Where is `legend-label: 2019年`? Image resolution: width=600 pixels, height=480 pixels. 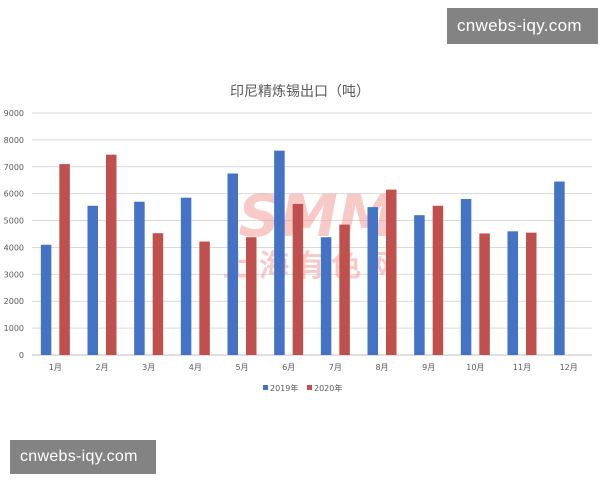 legend-label: 2019年 is located at coordinates (284, 388).